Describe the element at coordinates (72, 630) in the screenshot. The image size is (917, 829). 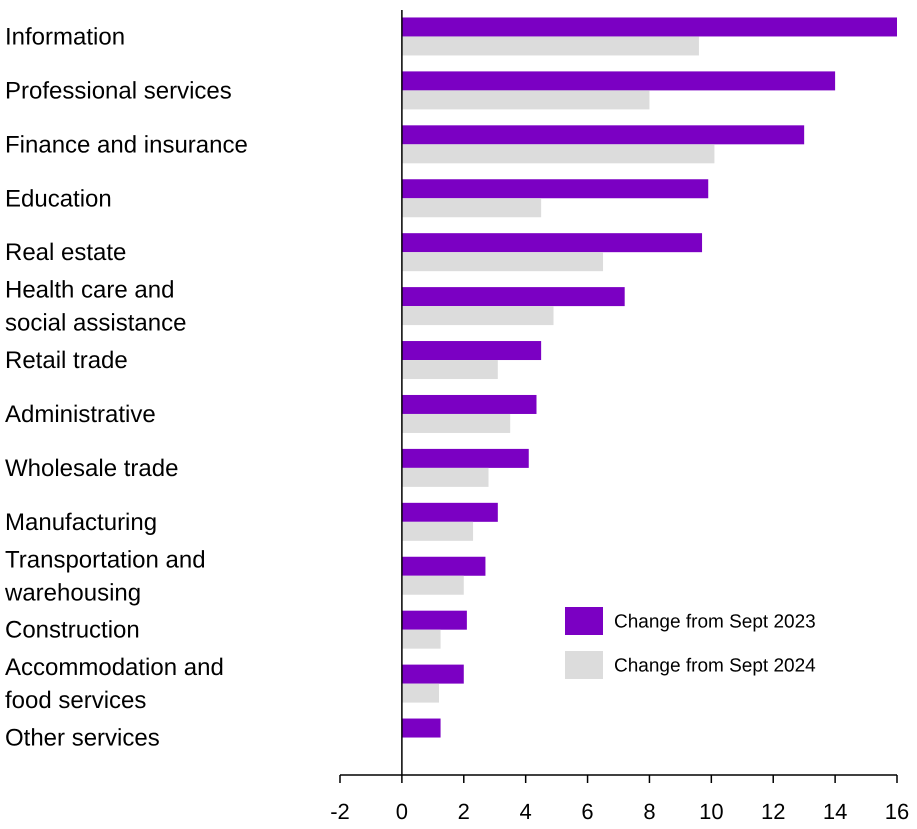
I see `y-tick-label: Construction` at that location.